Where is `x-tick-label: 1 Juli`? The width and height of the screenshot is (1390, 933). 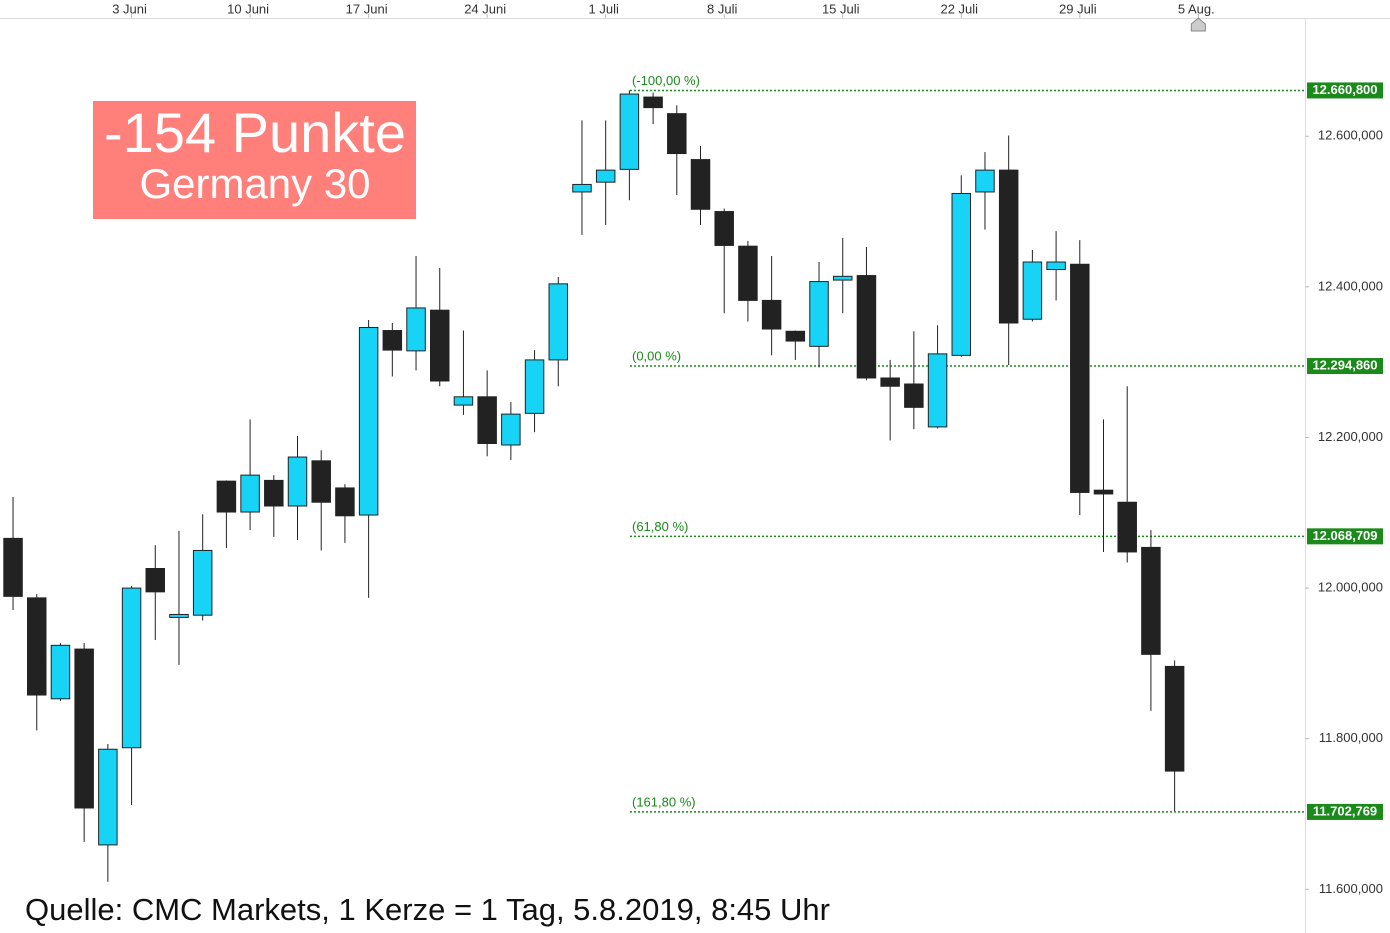
x-tick-label: 1 Juli is located at coordinates (604, 8).